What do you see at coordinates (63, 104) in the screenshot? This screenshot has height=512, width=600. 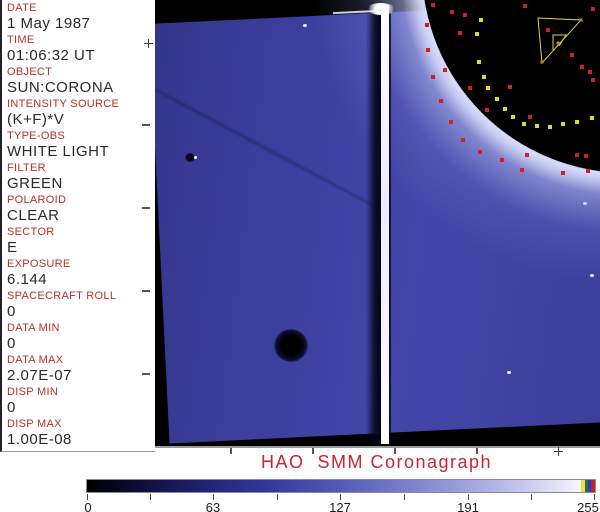 I see `field-label: INTENSITY SOURCE` at bounding box center [63, 104].